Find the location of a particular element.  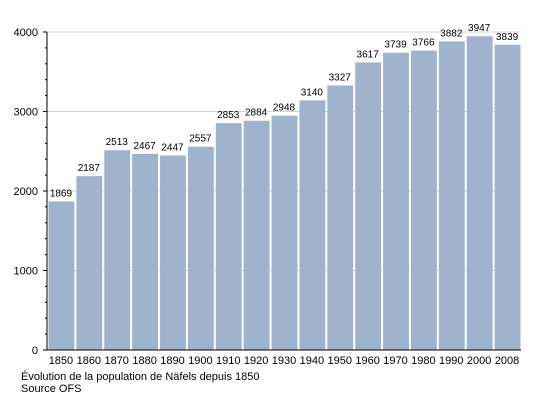

x-tick-label: 2000 is located at coordinates (479, 361).